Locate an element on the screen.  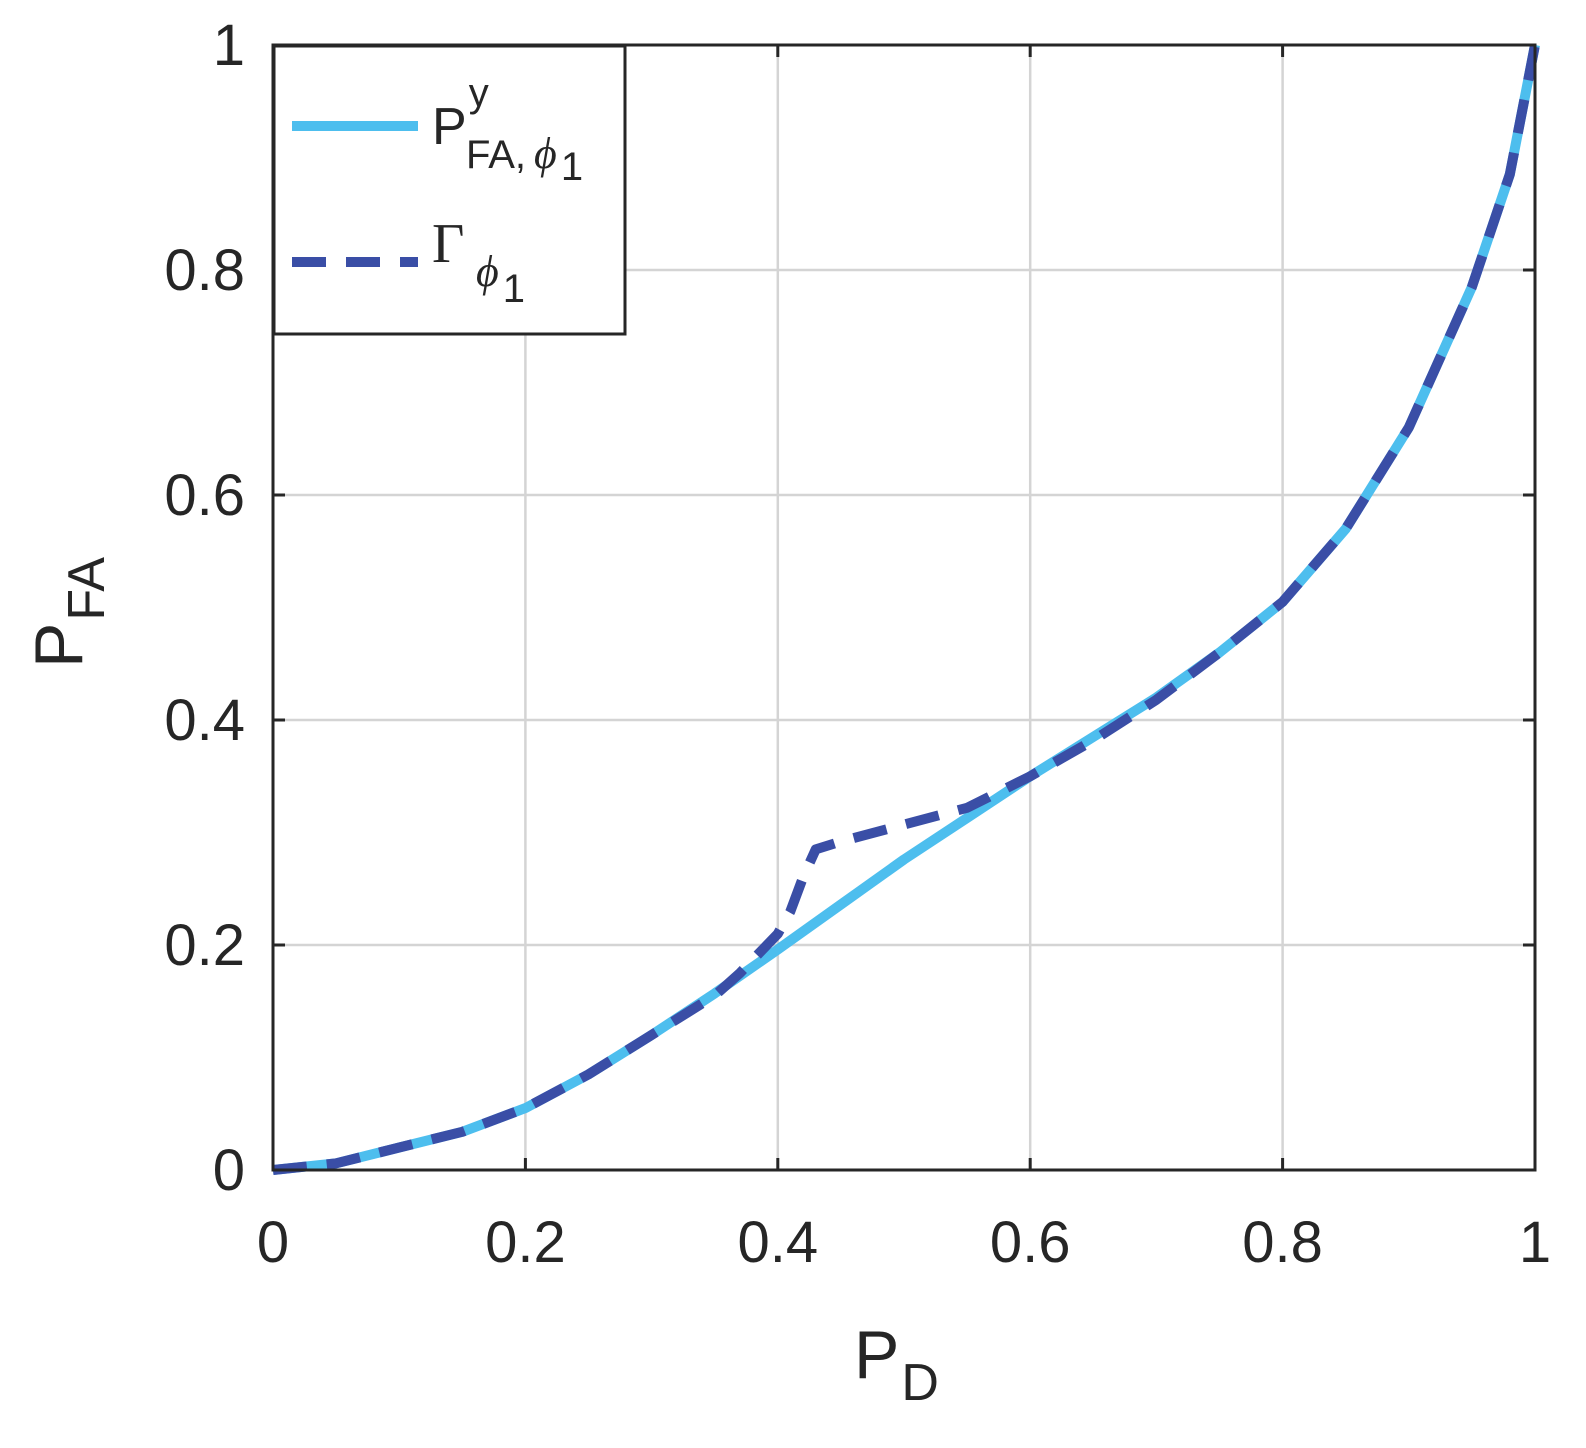
x-tick-label: 0 is located at coordinates (273, 1242).